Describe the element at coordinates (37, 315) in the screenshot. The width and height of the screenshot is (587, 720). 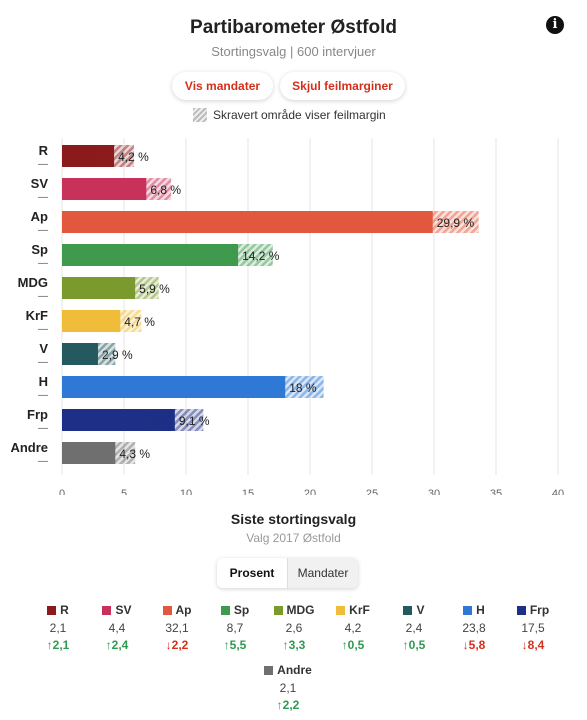
I see `category-label: KrF` at that location.